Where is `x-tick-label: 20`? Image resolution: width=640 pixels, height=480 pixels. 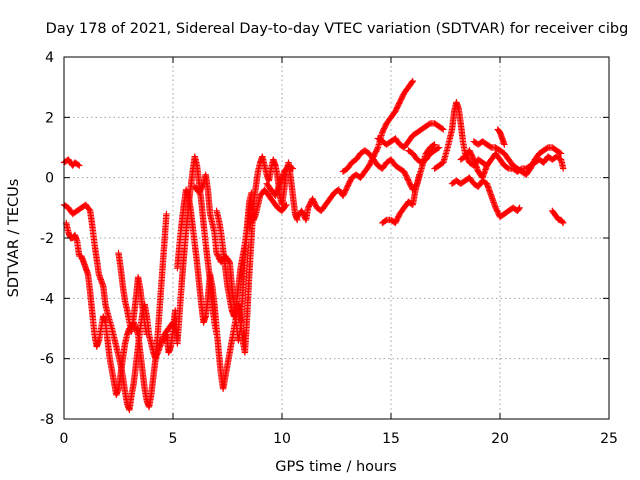 x-tick-label: 20 is located at coordinates (500, 439).